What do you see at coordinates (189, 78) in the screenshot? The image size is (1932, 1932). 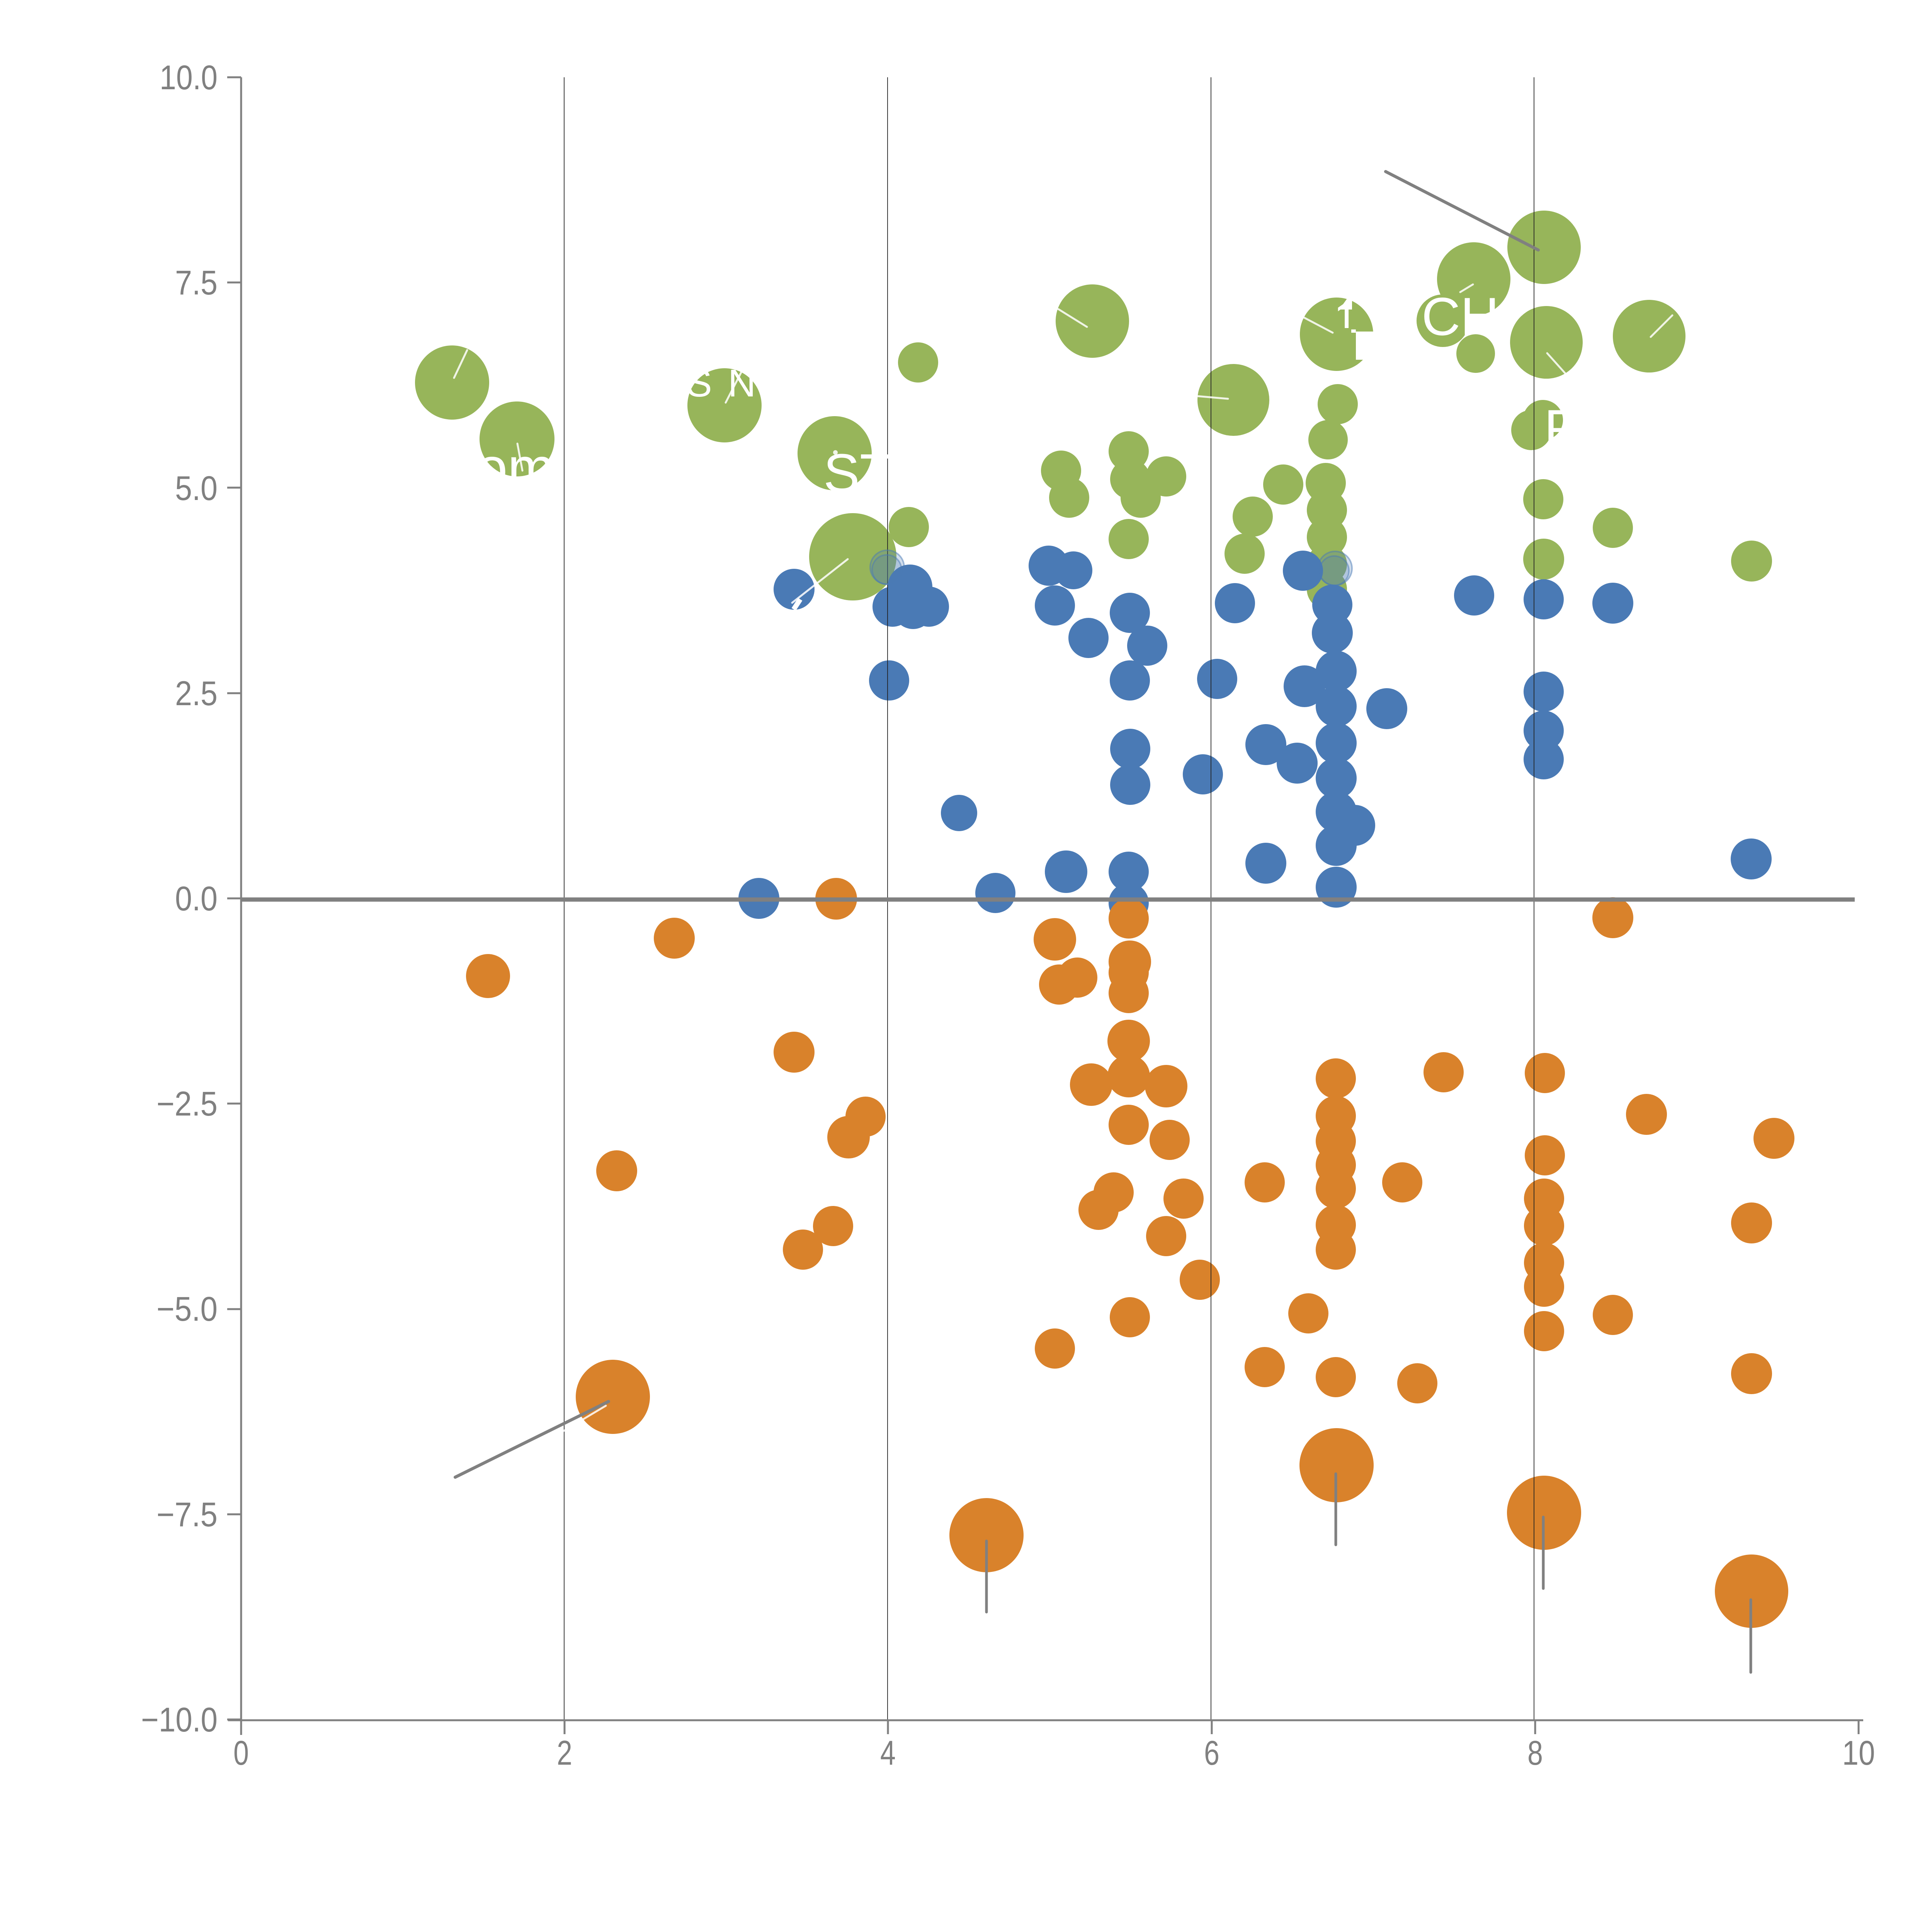 I see `svg-text: 10.0` at bounding box center [189, 78].